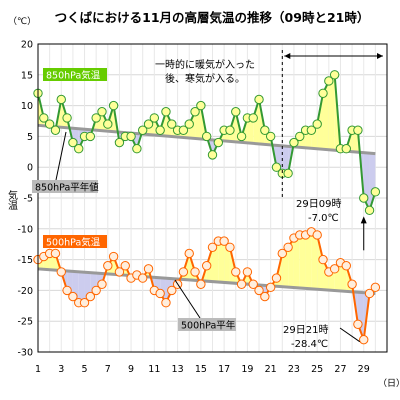  I want to click on series-label-500: 500hPa気温, so click(73, 243).